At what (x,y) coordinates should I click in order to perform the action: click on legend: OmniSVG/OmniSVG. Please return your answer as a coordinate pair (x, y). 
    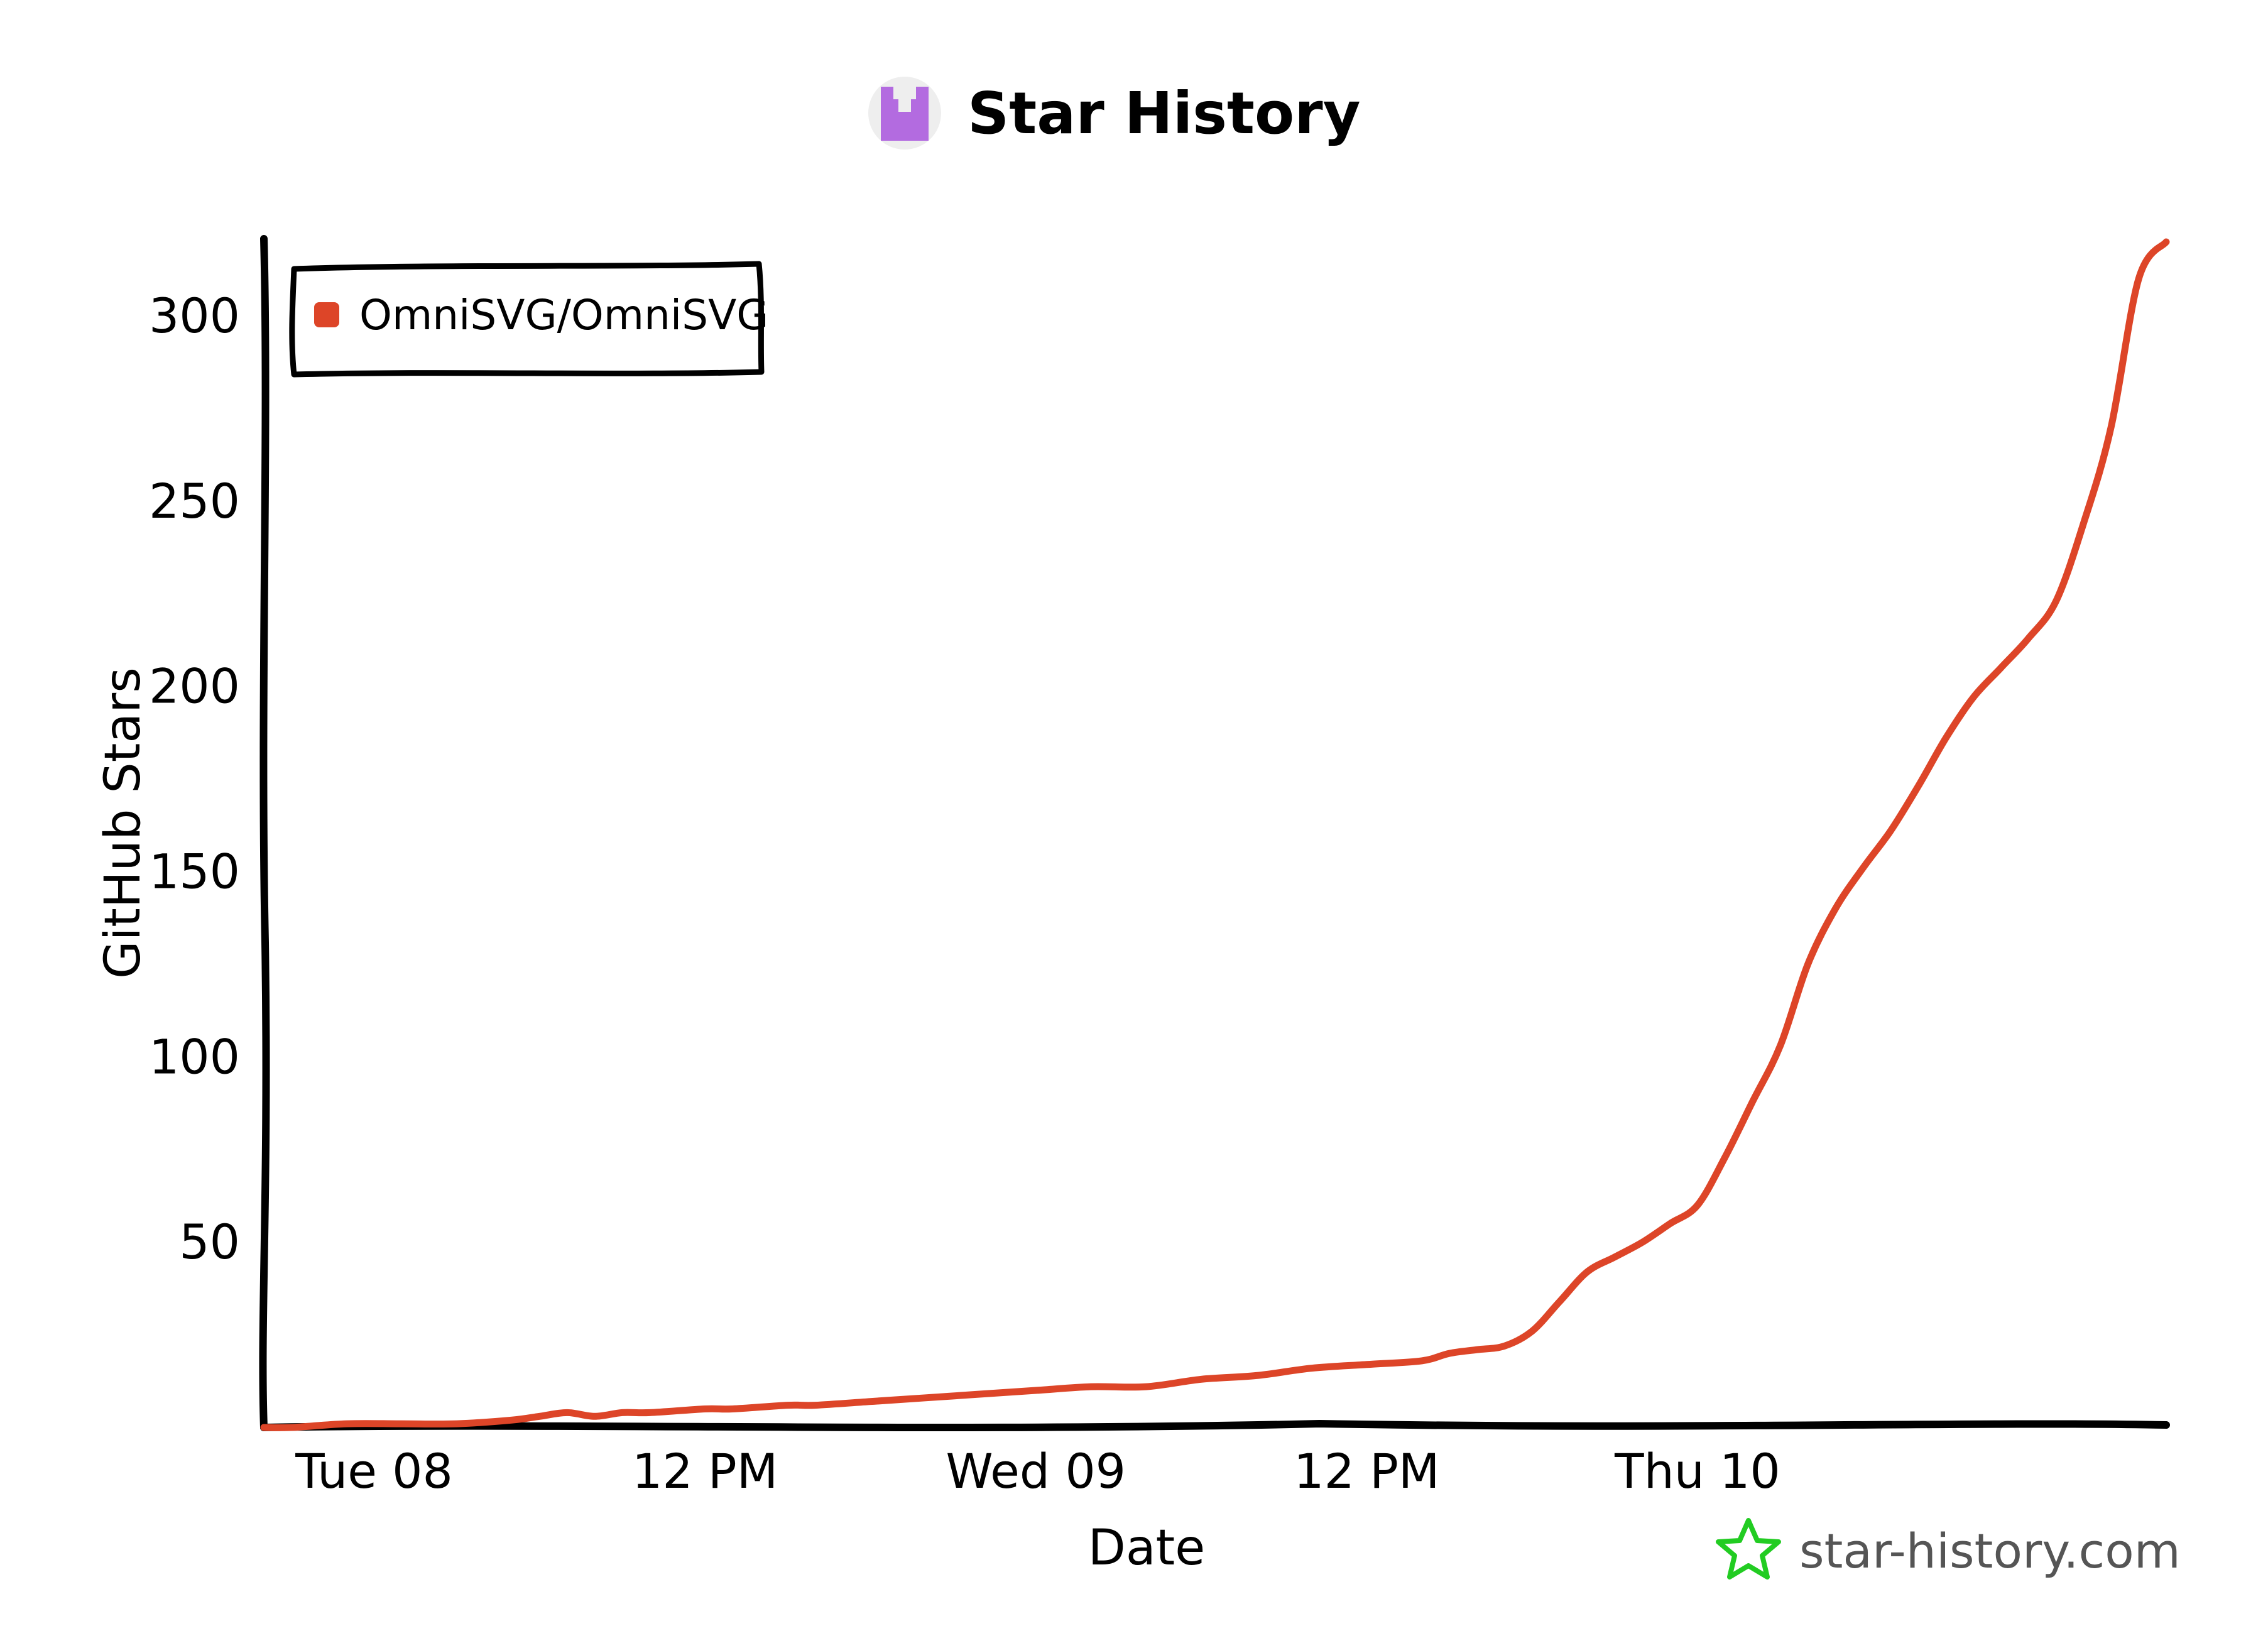
    Looking at the image, I should click on (528, 319).